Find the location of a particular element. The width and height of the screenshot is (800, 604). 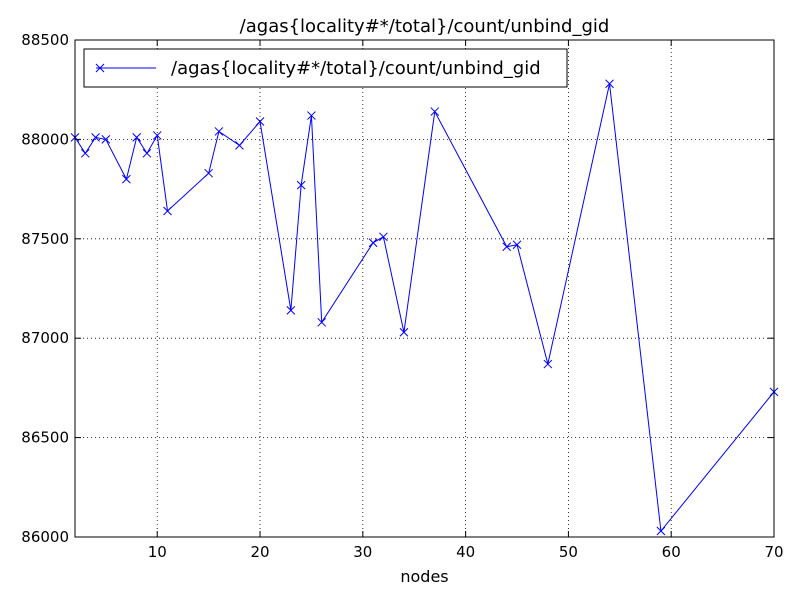

y-tick-label: 87000 is located at coordinates (45, 338).